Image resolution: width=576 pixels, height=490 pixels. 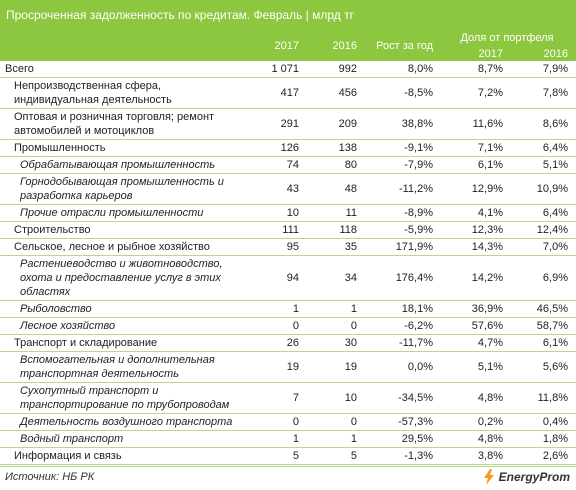 I want to click on row-growth: -9,1%, so click(x=400, y=148).